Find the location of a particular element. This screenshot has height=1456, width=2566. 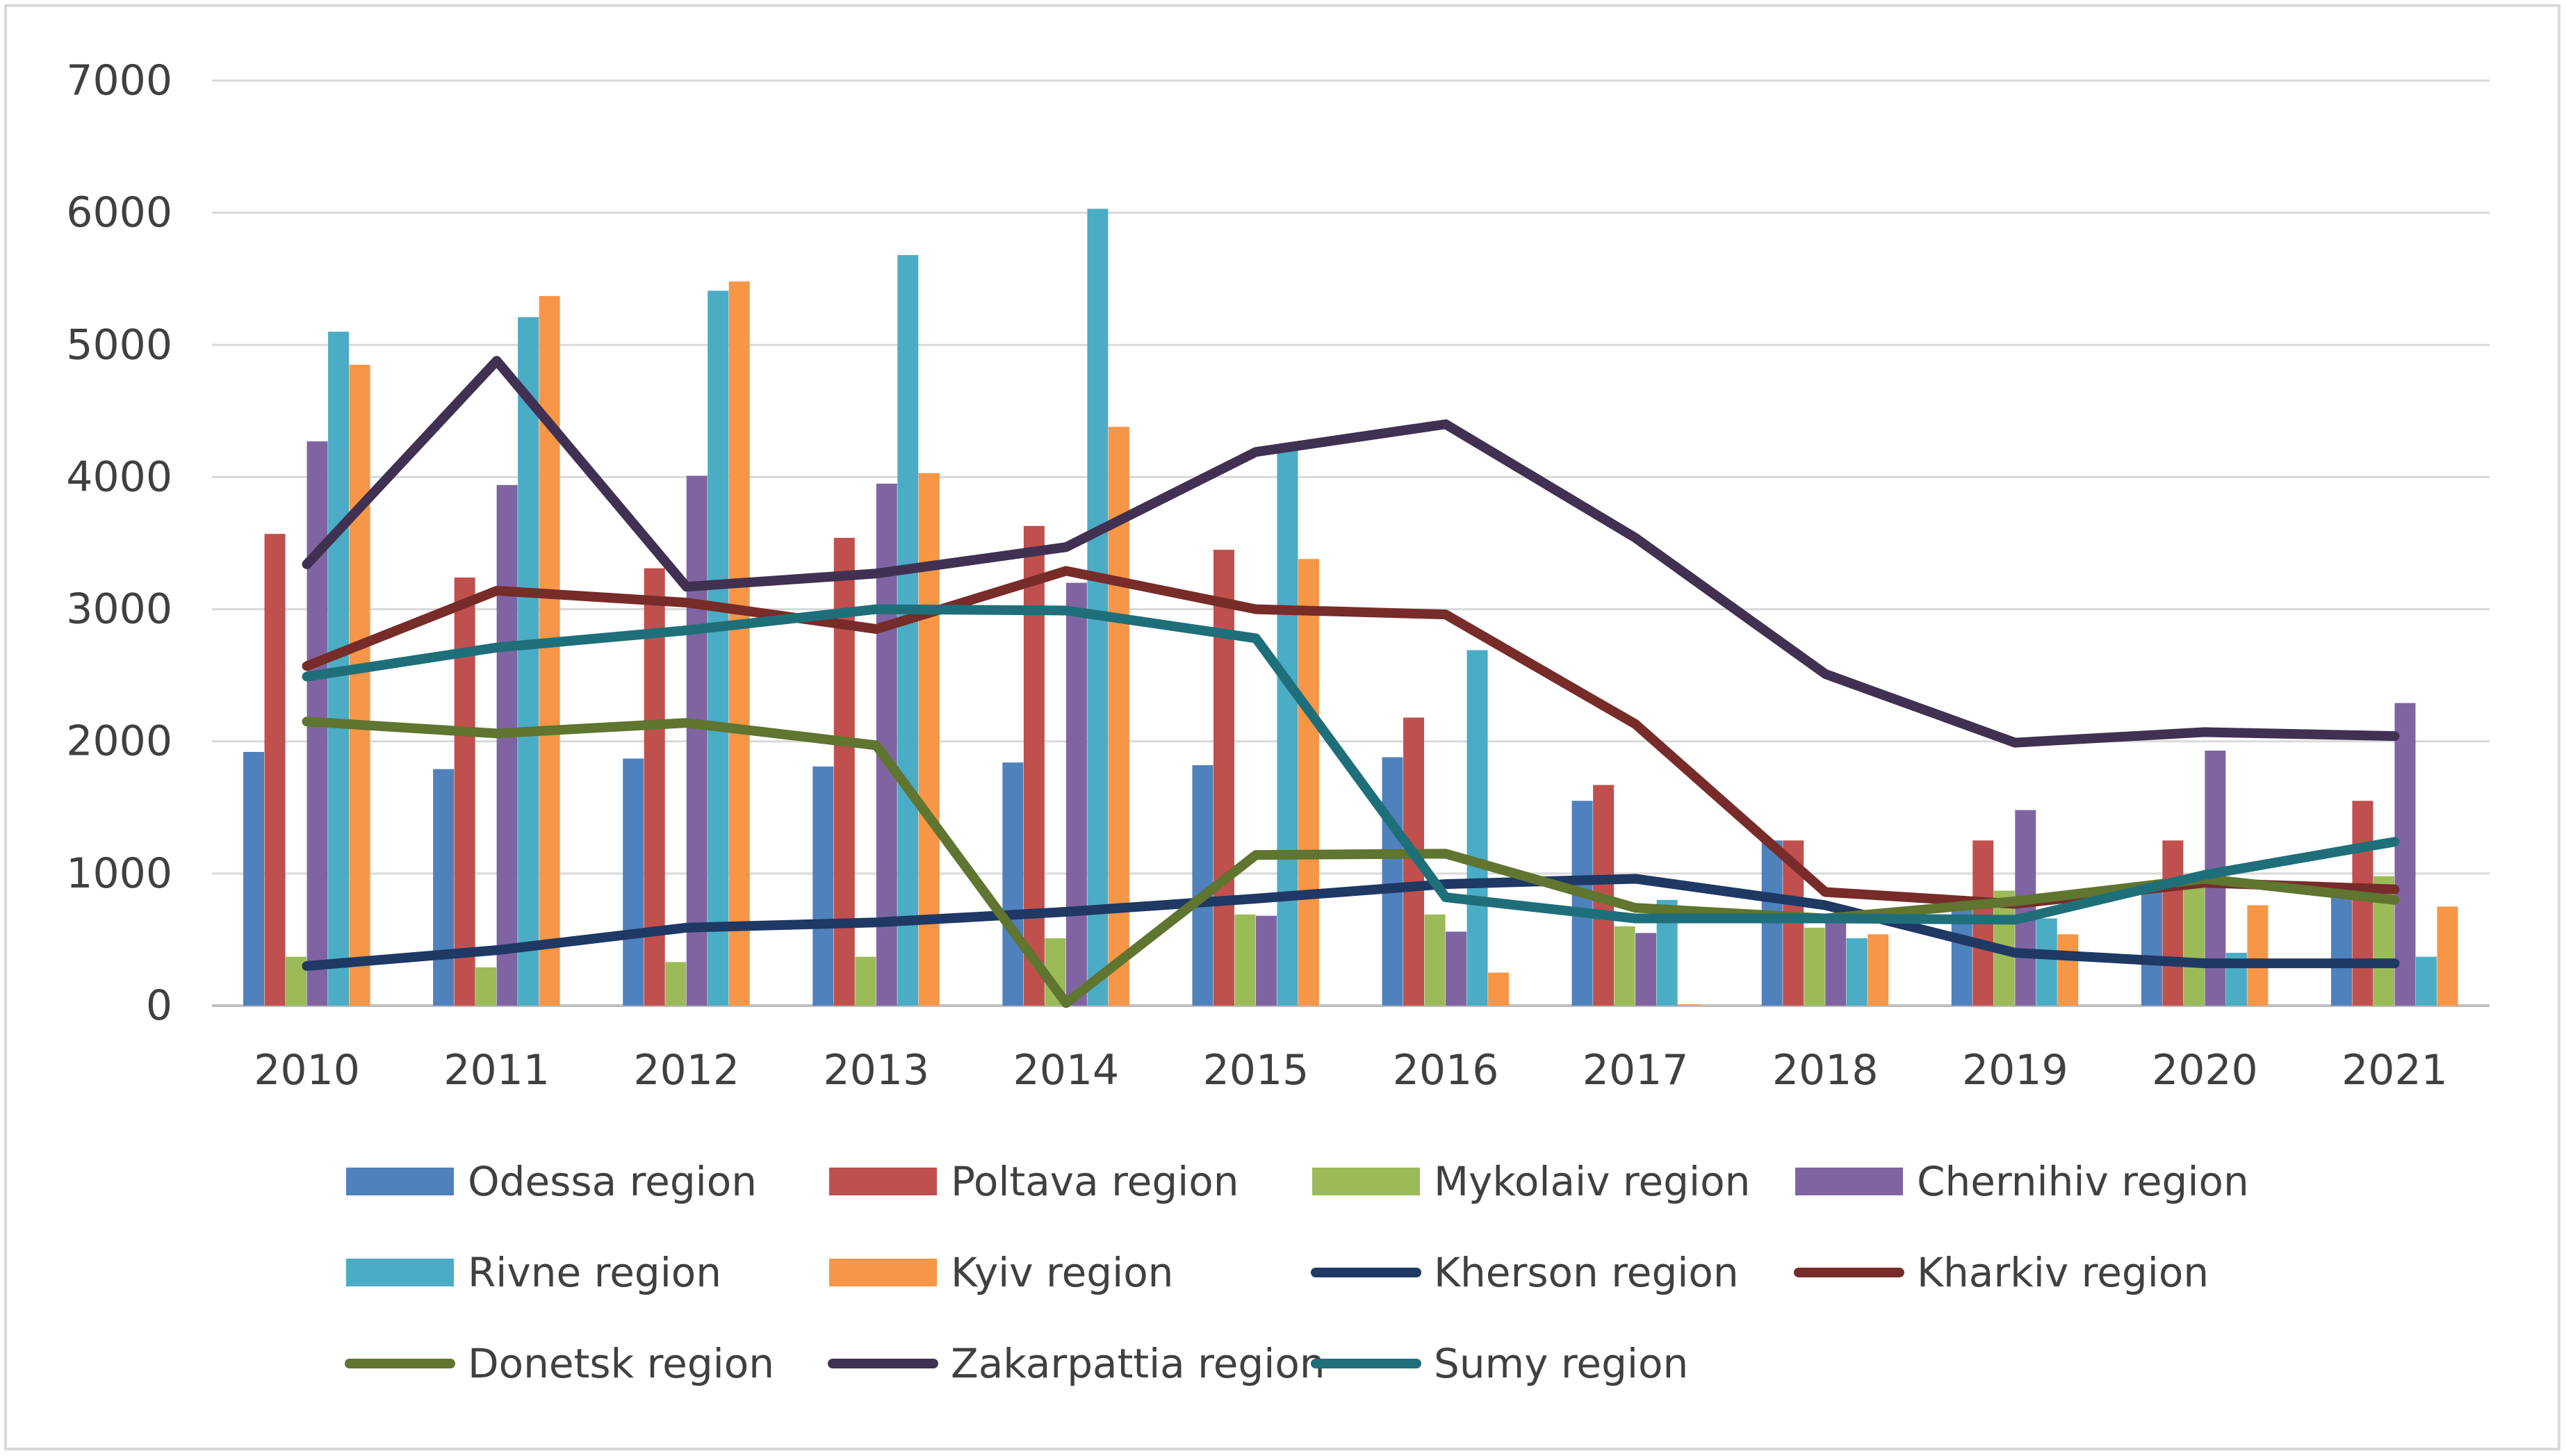

bar-odessa-region-2016 is located at coordinates (1392, 881).